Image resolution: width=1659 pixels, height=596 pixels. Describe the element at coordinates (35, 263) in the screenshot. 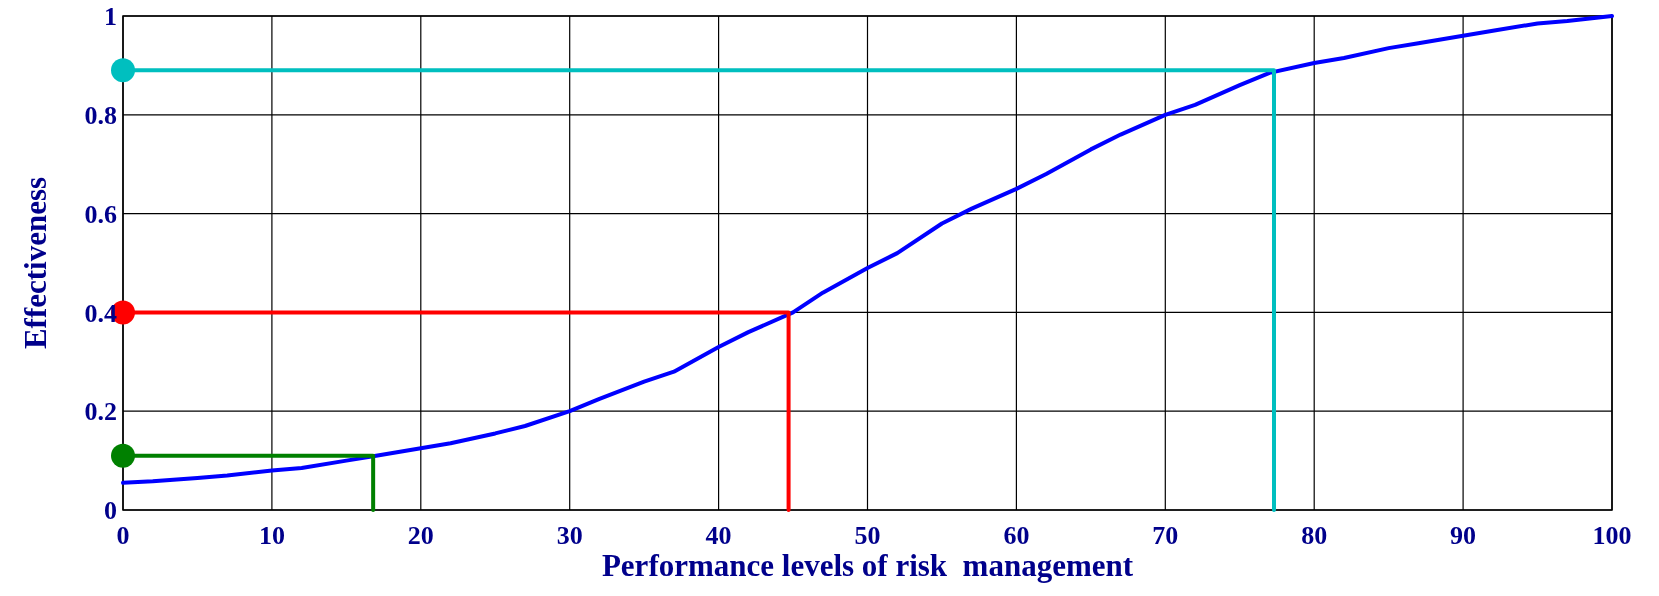

I see `y-axis-title: Effectiveness` at that location.